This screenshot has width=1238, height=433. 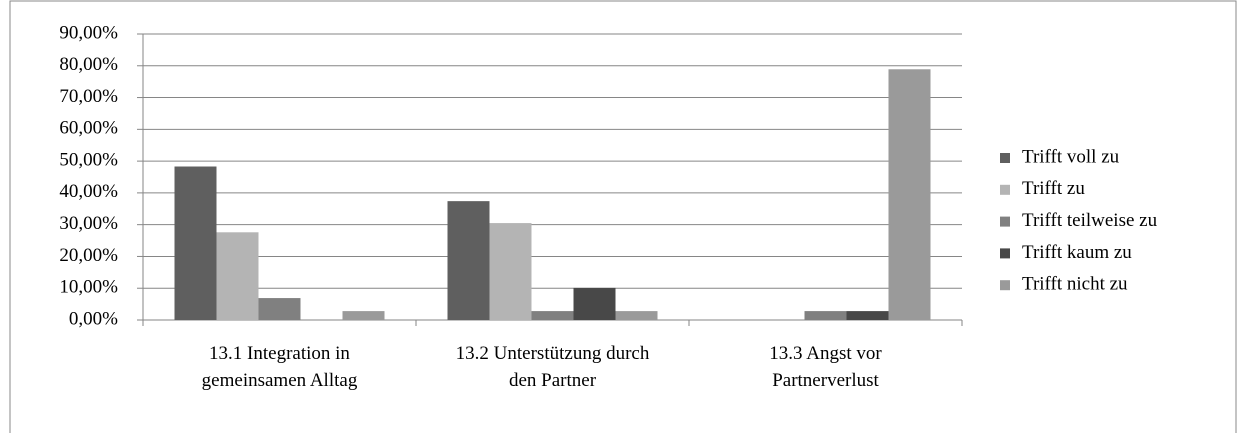 What do you see at coordinates (88, 223) in the screenshot?
I see `y-tick-label: 30,00%` at bounding box center [88, 223].